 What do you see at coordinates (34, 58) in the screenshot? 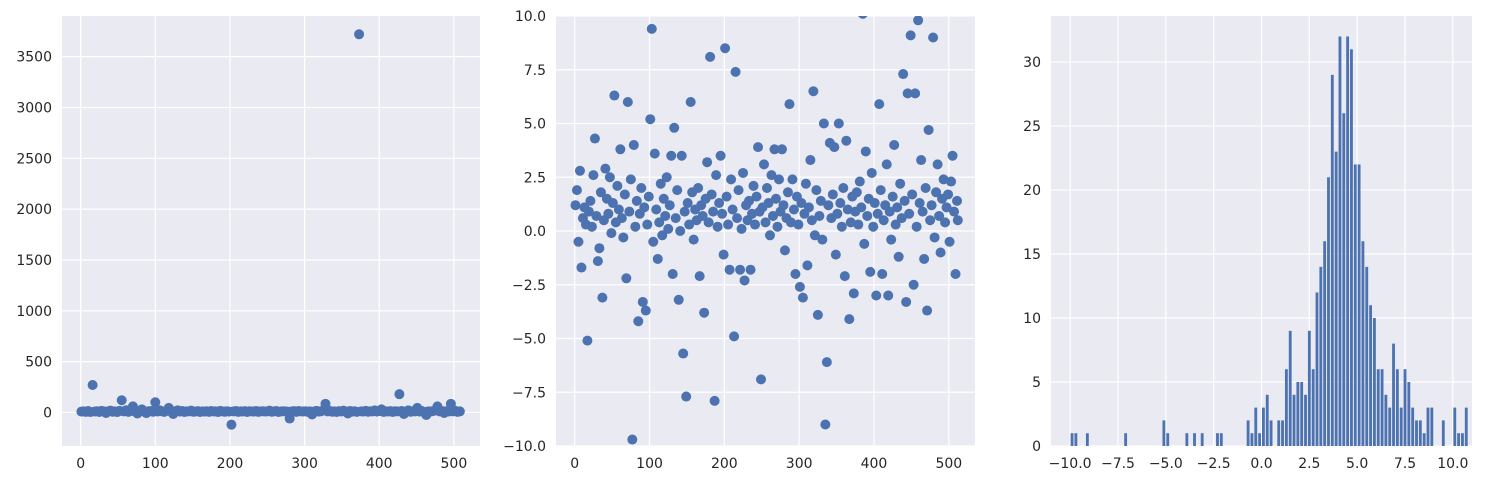
I see `y-tick-label: 3500` at bounding box center [34, 58].